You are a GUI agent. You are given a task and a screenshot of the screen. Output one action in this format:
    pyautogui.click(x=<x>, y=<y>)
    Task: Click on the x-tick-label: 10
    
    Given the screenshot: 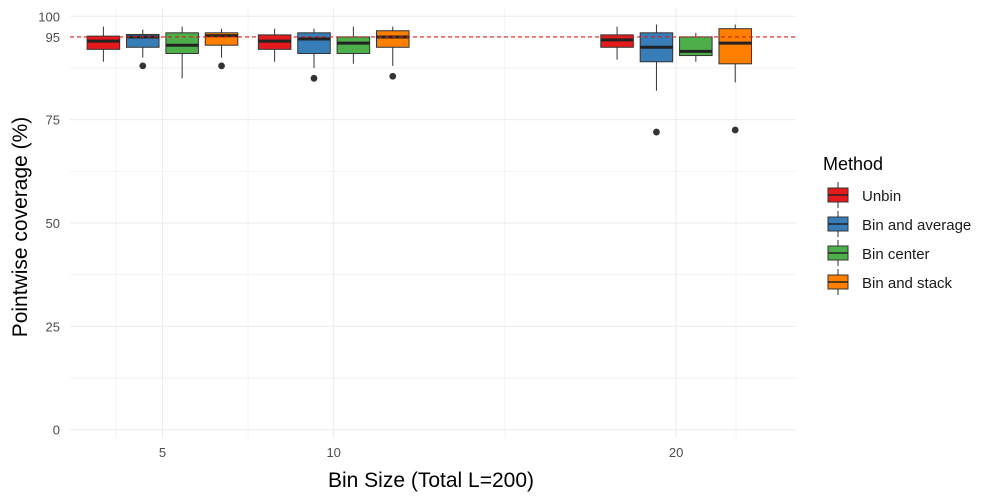 What is the action you would take?
    pyautogui.click(x=333, y=452)
    